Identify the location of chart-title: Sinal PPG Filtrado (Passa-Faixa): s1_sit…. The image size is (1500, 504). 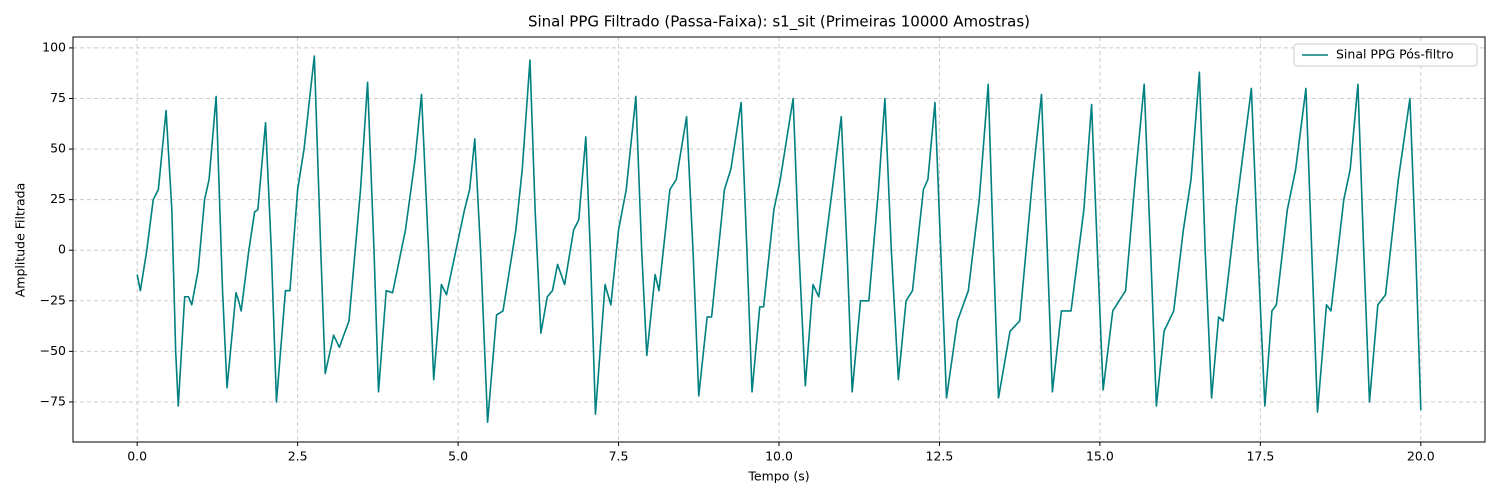
(779, 22).